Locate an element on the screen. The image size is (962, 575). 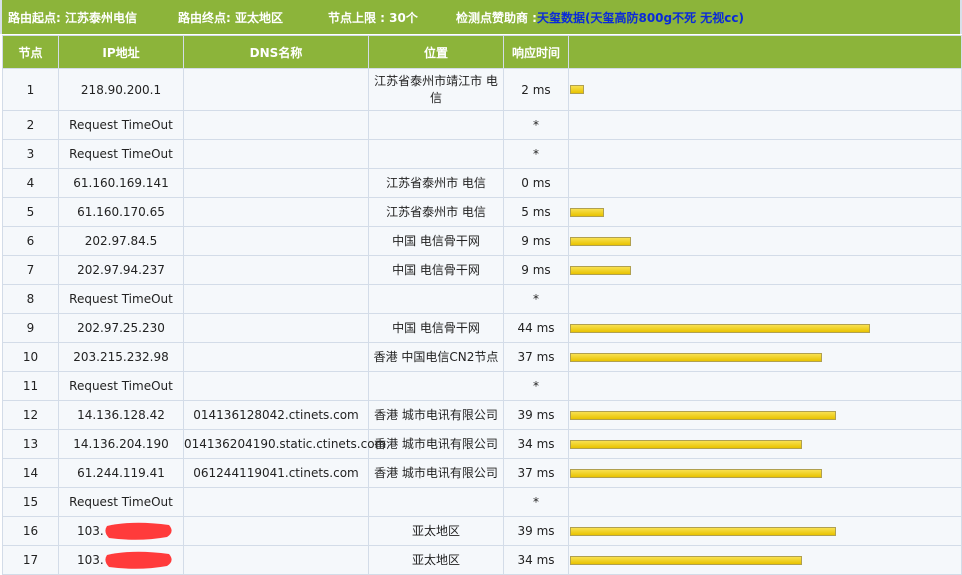
ip-cell-text: 14.136.204.190 is located at coordinates (121, 444).